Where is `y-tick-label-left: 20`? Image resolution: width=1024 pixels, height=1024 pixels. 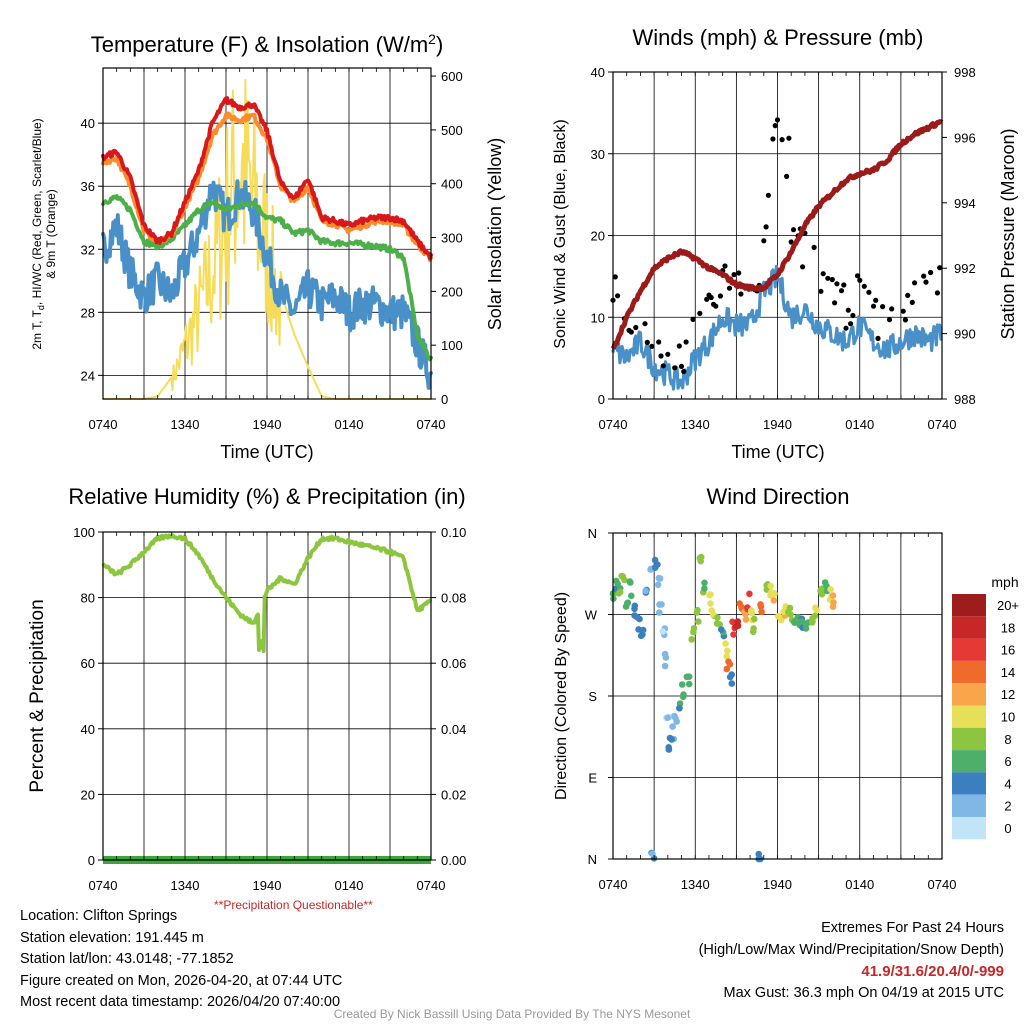 y-tick-label-left: 20 is located at coordinates (598, 236).